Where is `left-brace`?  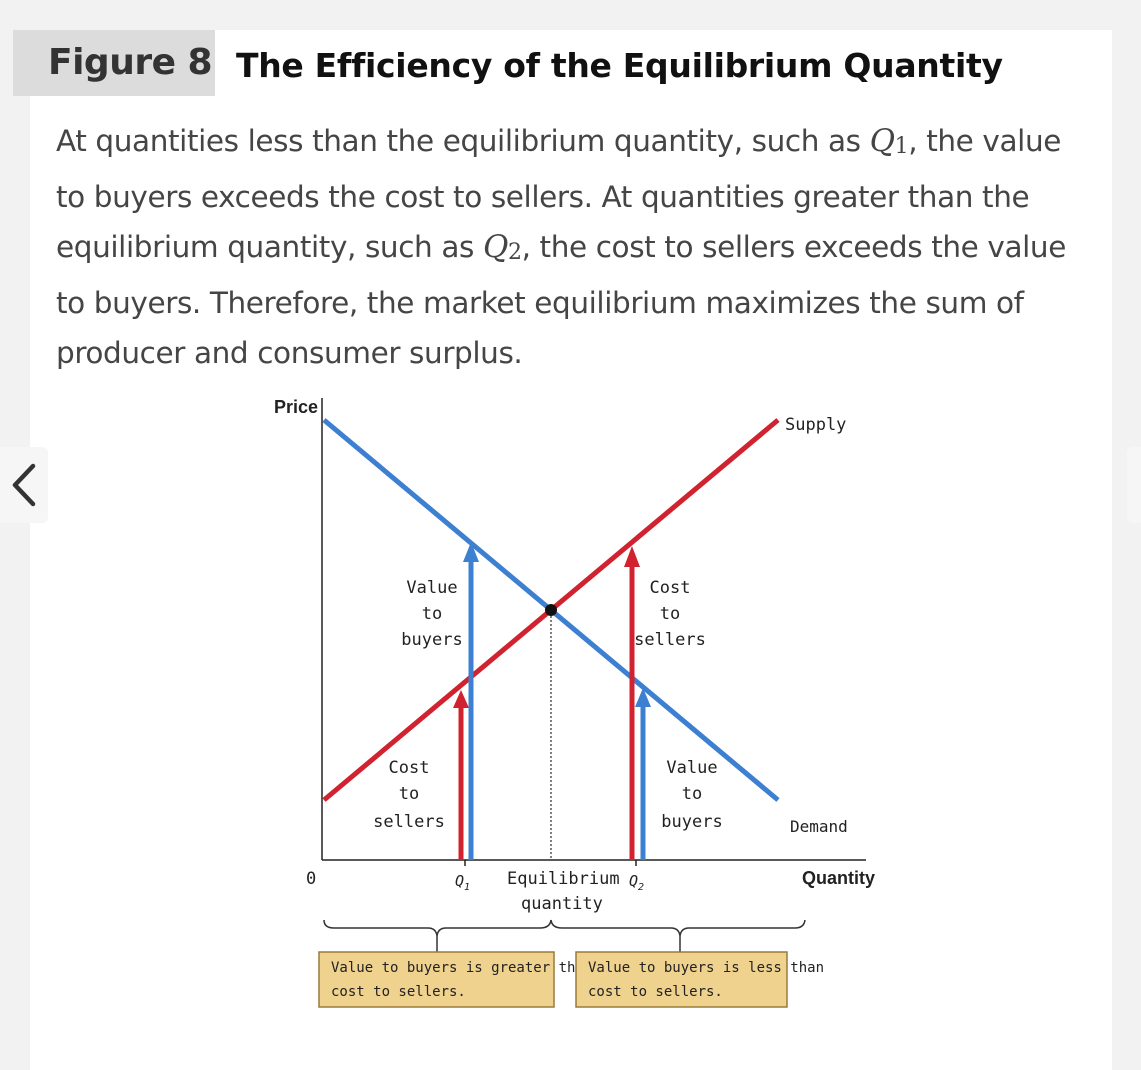
left-brace is located at coordinates (437, 928).